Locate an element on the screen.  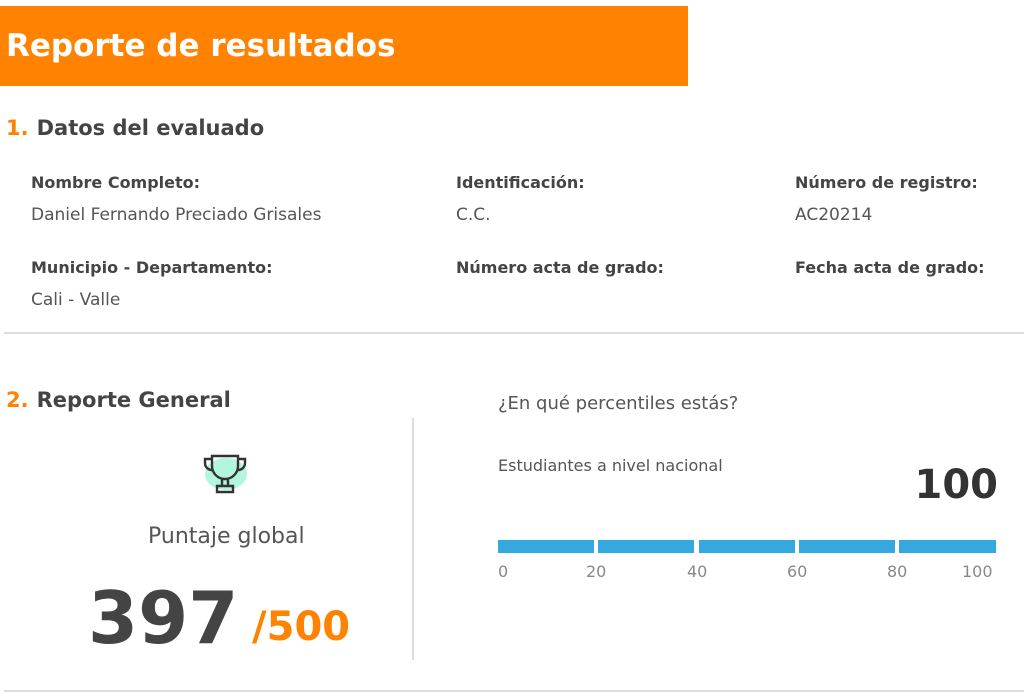
report-title: Reporte de resultados is located at coordinates (344, 46).